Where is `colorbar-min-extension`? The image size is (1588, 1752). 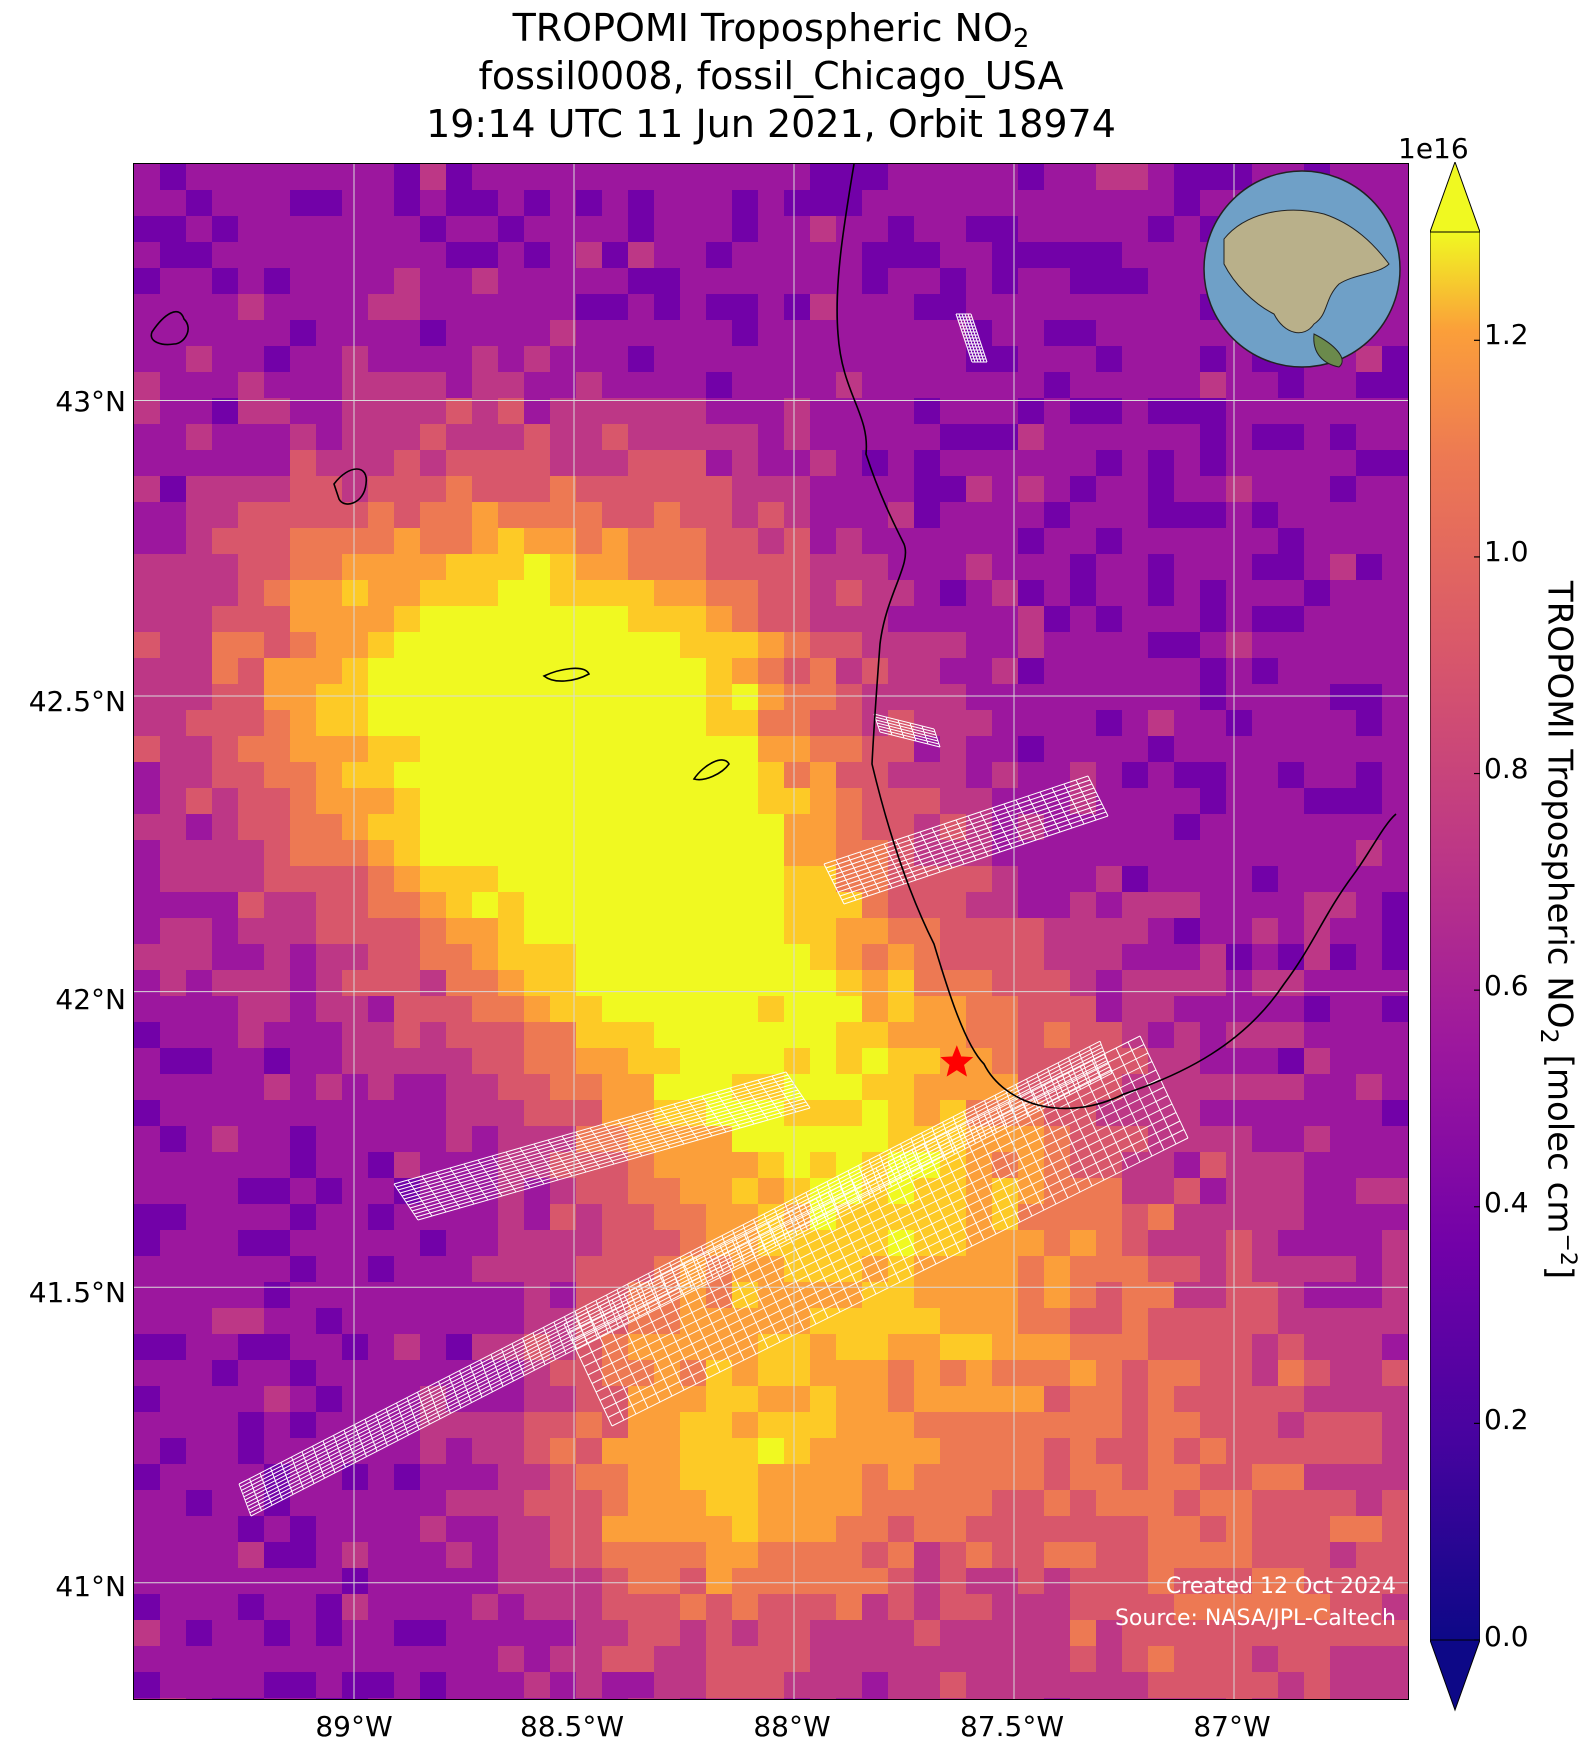 colorbar-min-extension is located at coordinates (1455, 1675).